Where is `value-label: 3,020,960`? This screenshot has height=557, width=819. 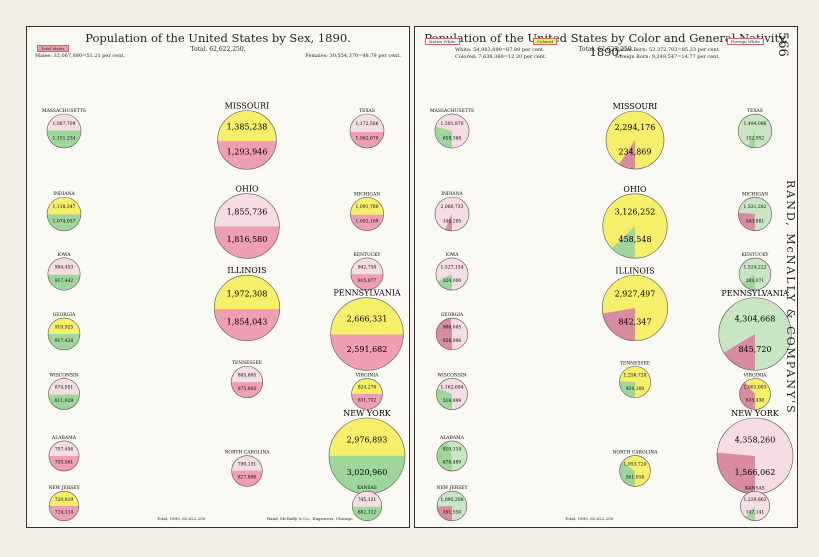 value-label: 3,020,960 is located at coordinates (367, 472).